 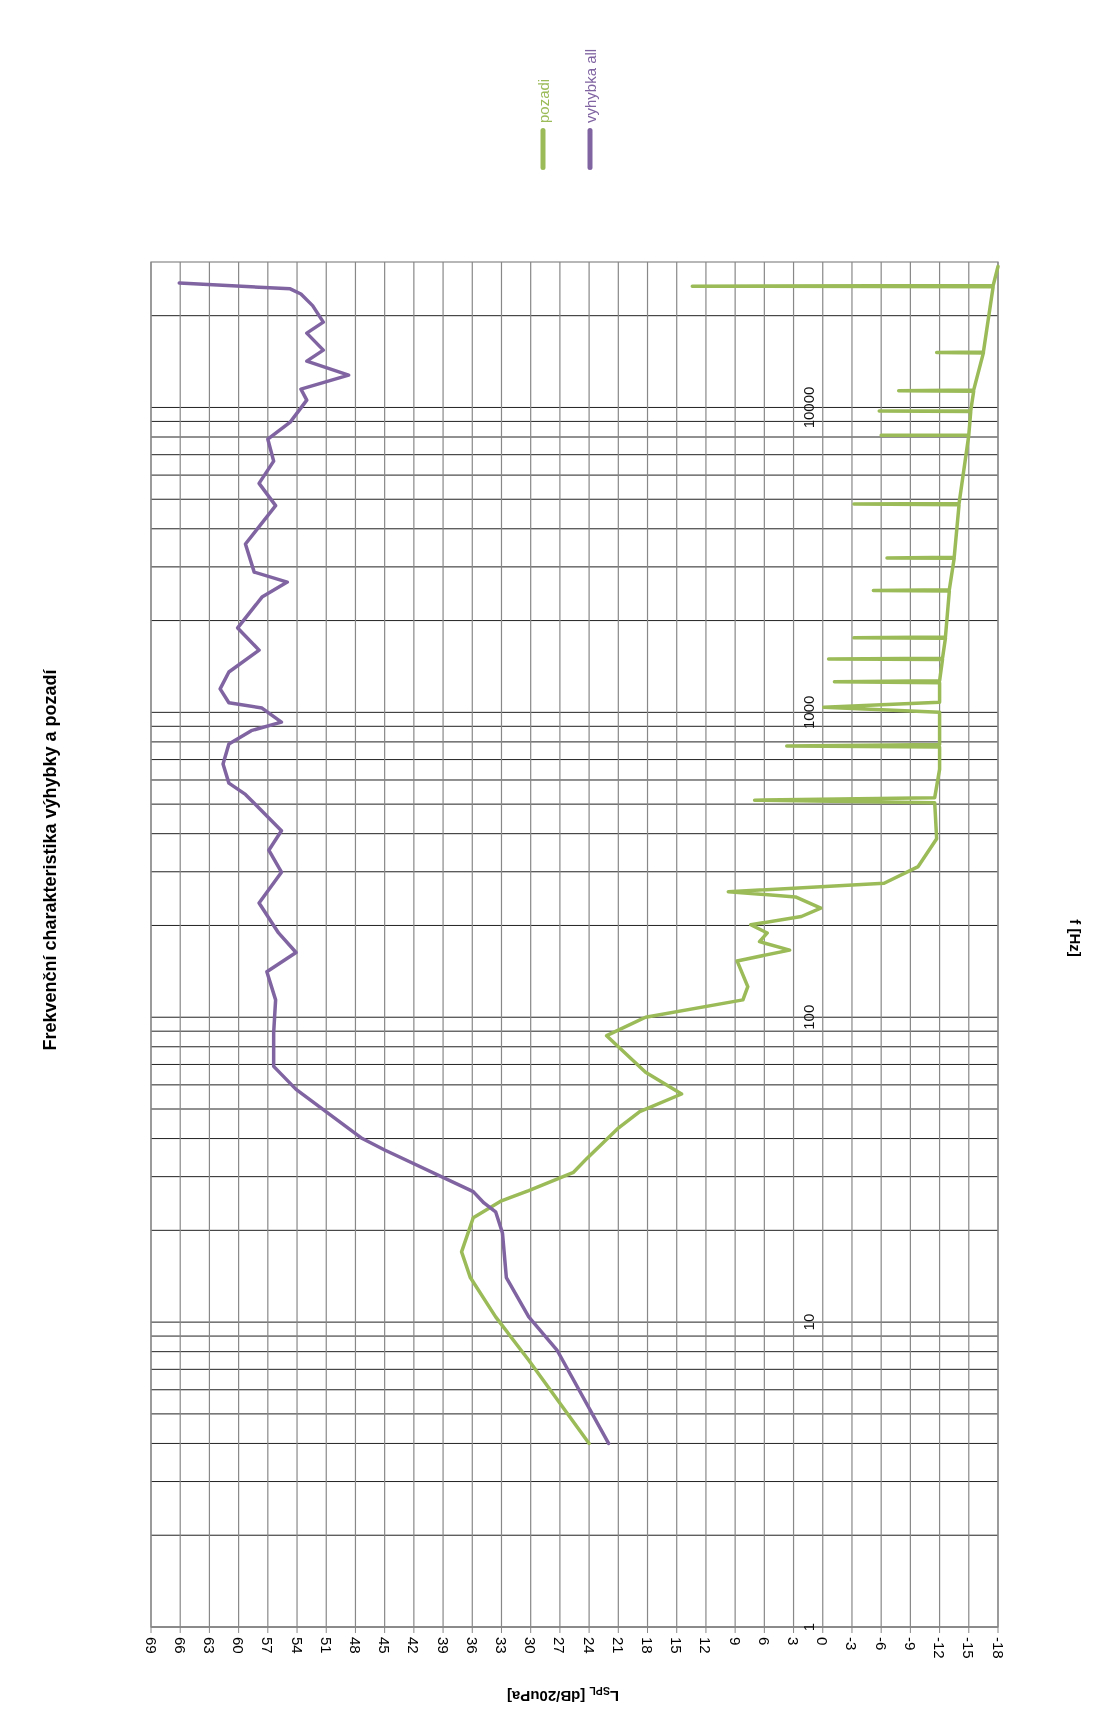 I want to click on x-tick-label: 60, so click(x=239, y=1645).